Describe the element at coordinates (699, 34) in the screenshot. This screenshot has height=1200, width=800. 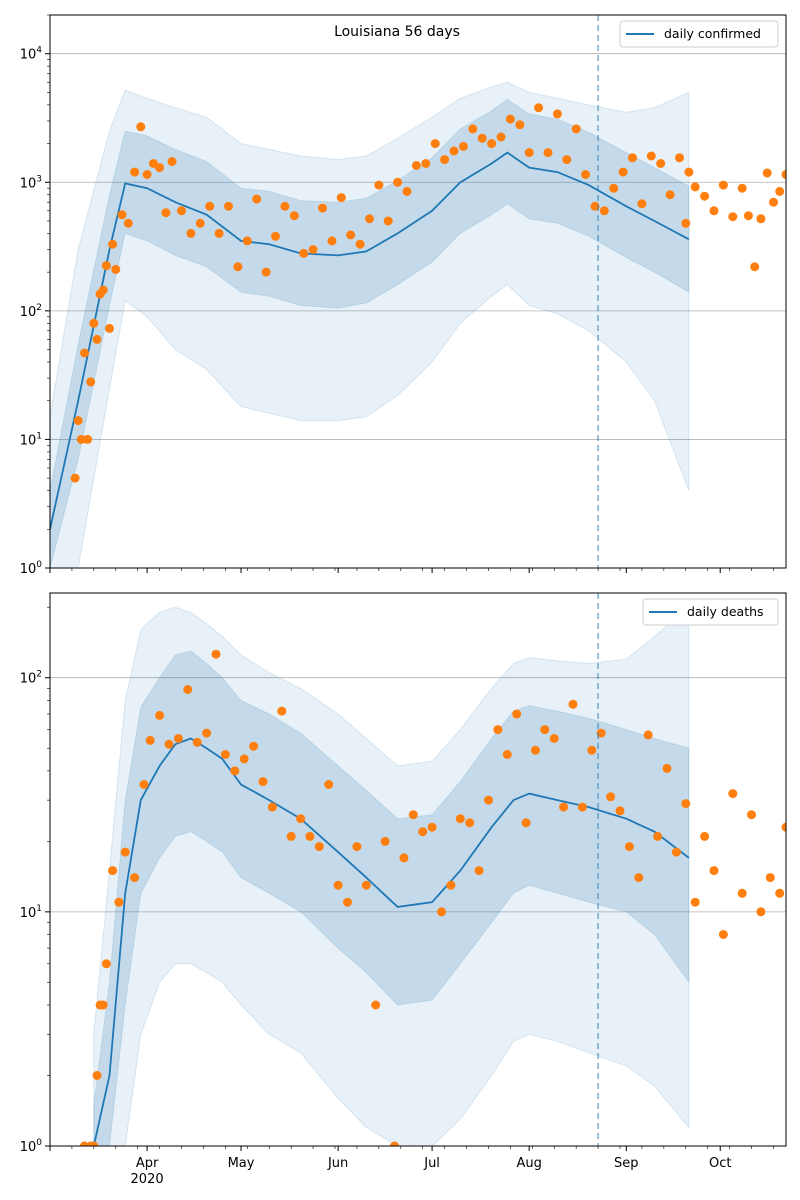
I see `confirmed-legend: daily confirmed` at that location.